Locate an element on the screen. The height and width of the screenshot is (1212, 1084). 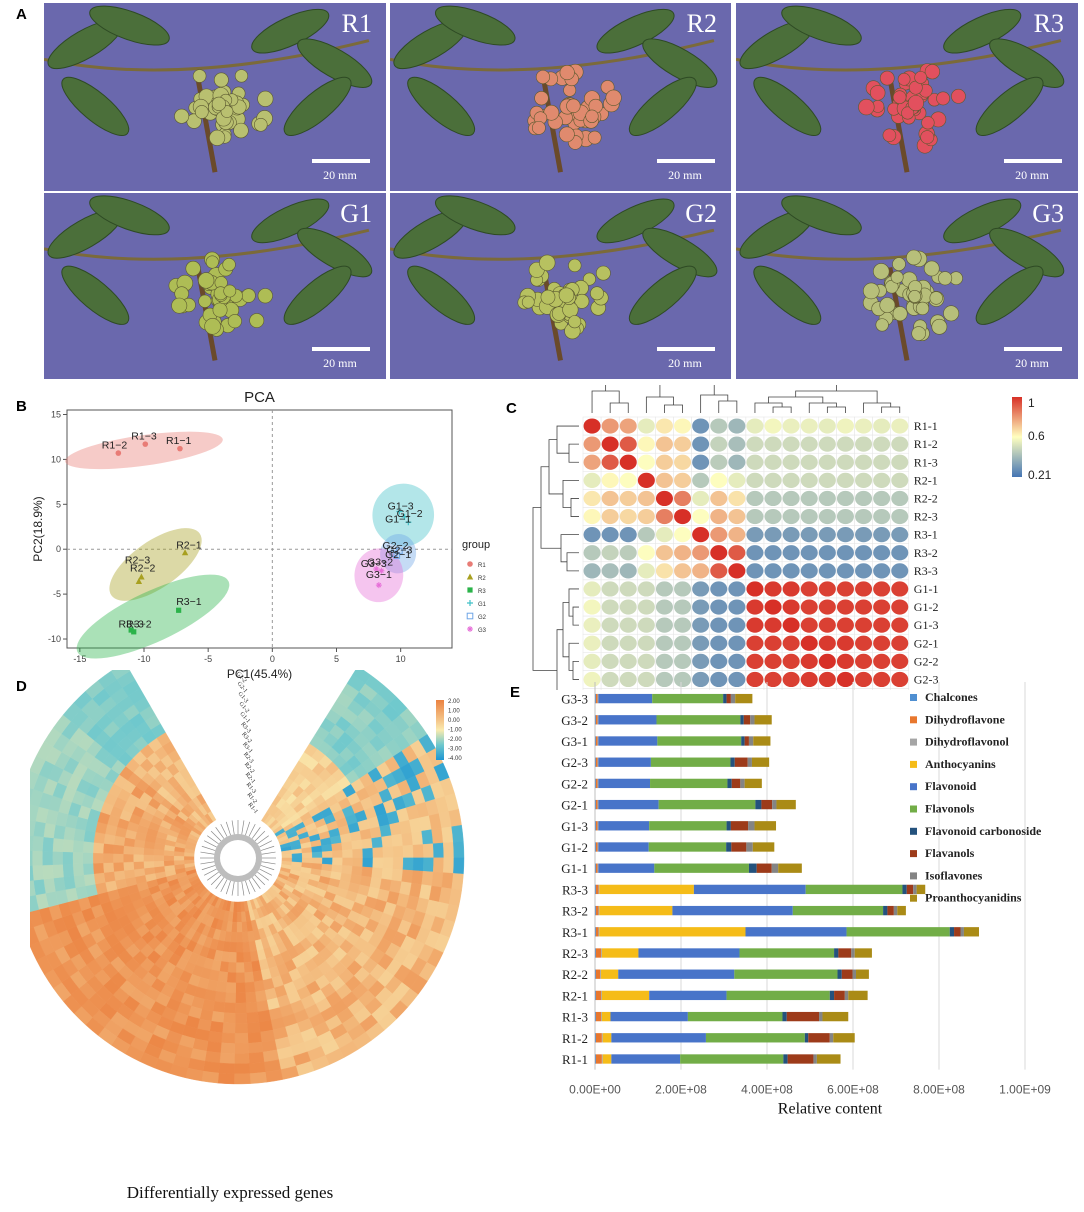
y-tick-label: -5 is located at coordinates (57, 594).